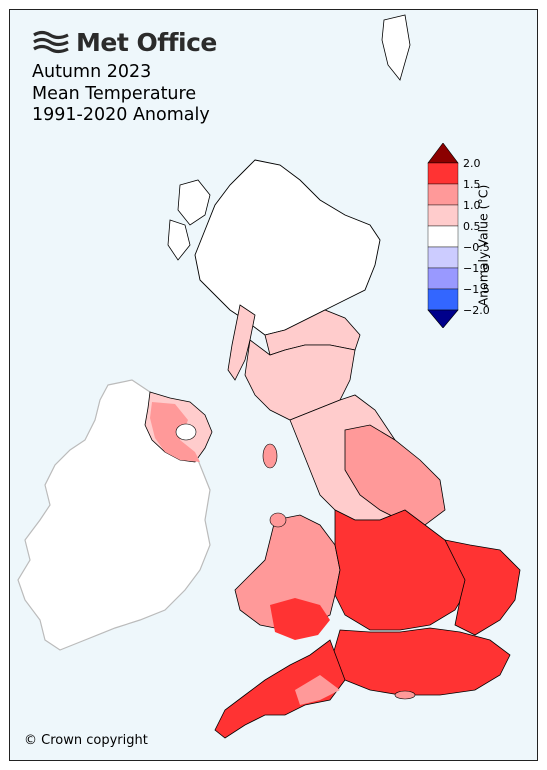  I want to click on title-baseline: 1991-2020 Anomaly, so click(121, 115).